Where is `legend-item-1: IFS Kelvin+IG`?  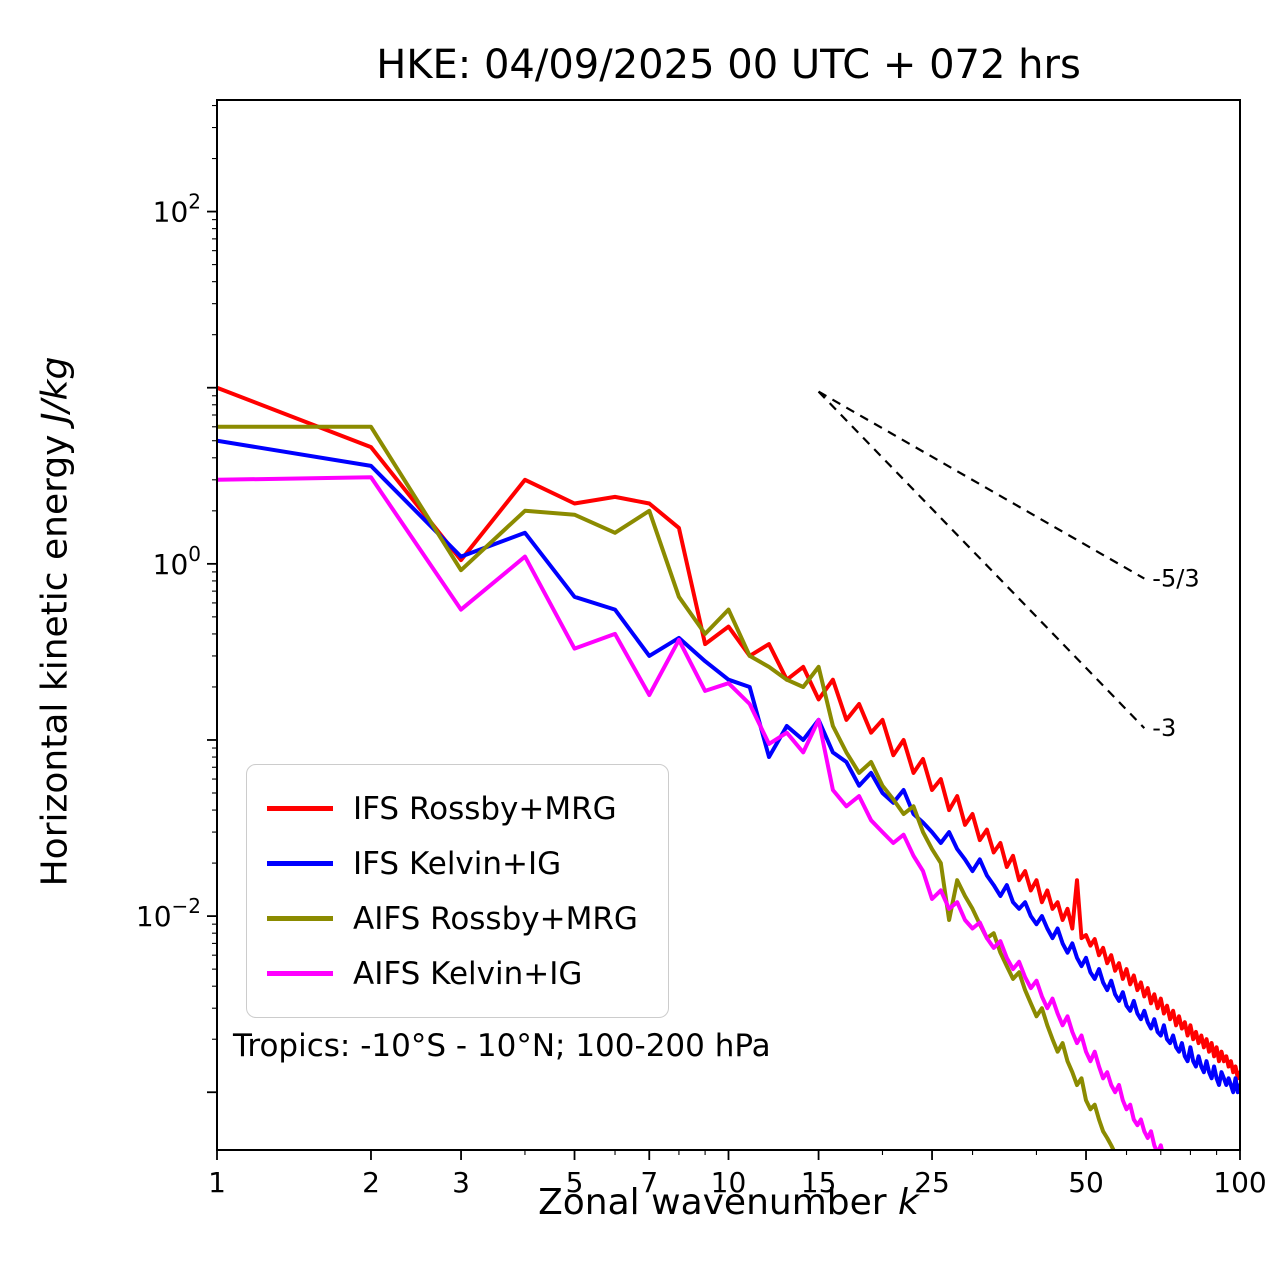 legend-item-1: IFS Kelvin+IG is located at coordinates (452, 863).